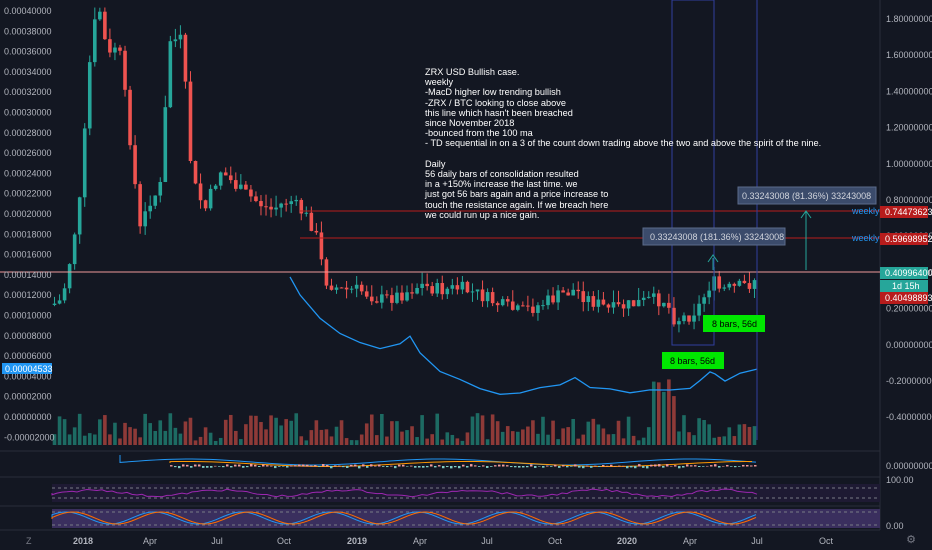 The image size is (932, 550). What do you see at coordinates (27, 368) in the screenshot?
I see `left-price-badge` at bounding box center [27, 368].